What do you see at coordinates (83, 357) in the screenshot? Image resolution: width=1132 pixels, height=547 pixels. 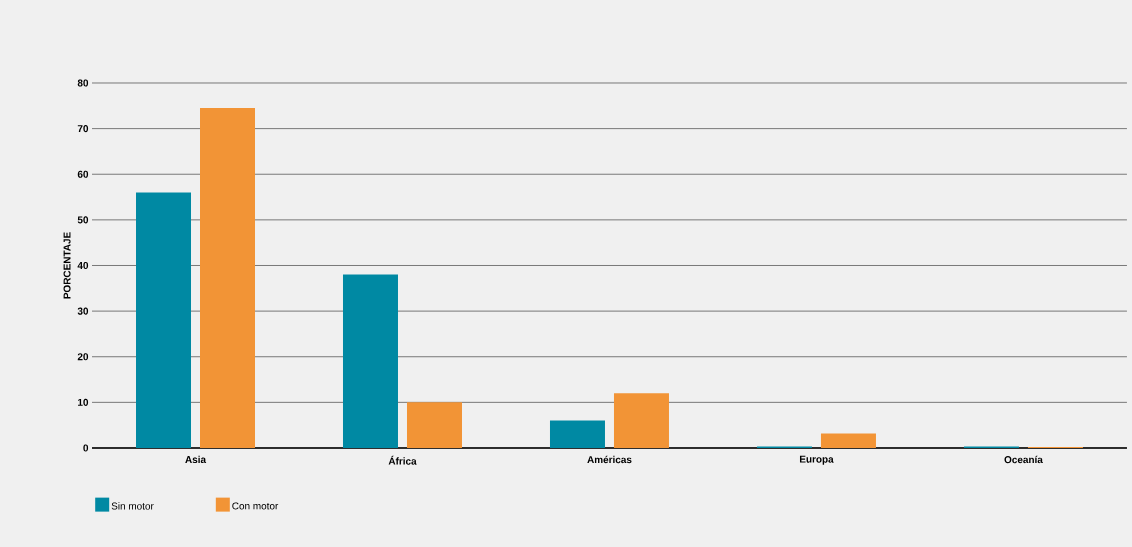 I see `y-tick-label: 20` at bounding box center [83, 357].